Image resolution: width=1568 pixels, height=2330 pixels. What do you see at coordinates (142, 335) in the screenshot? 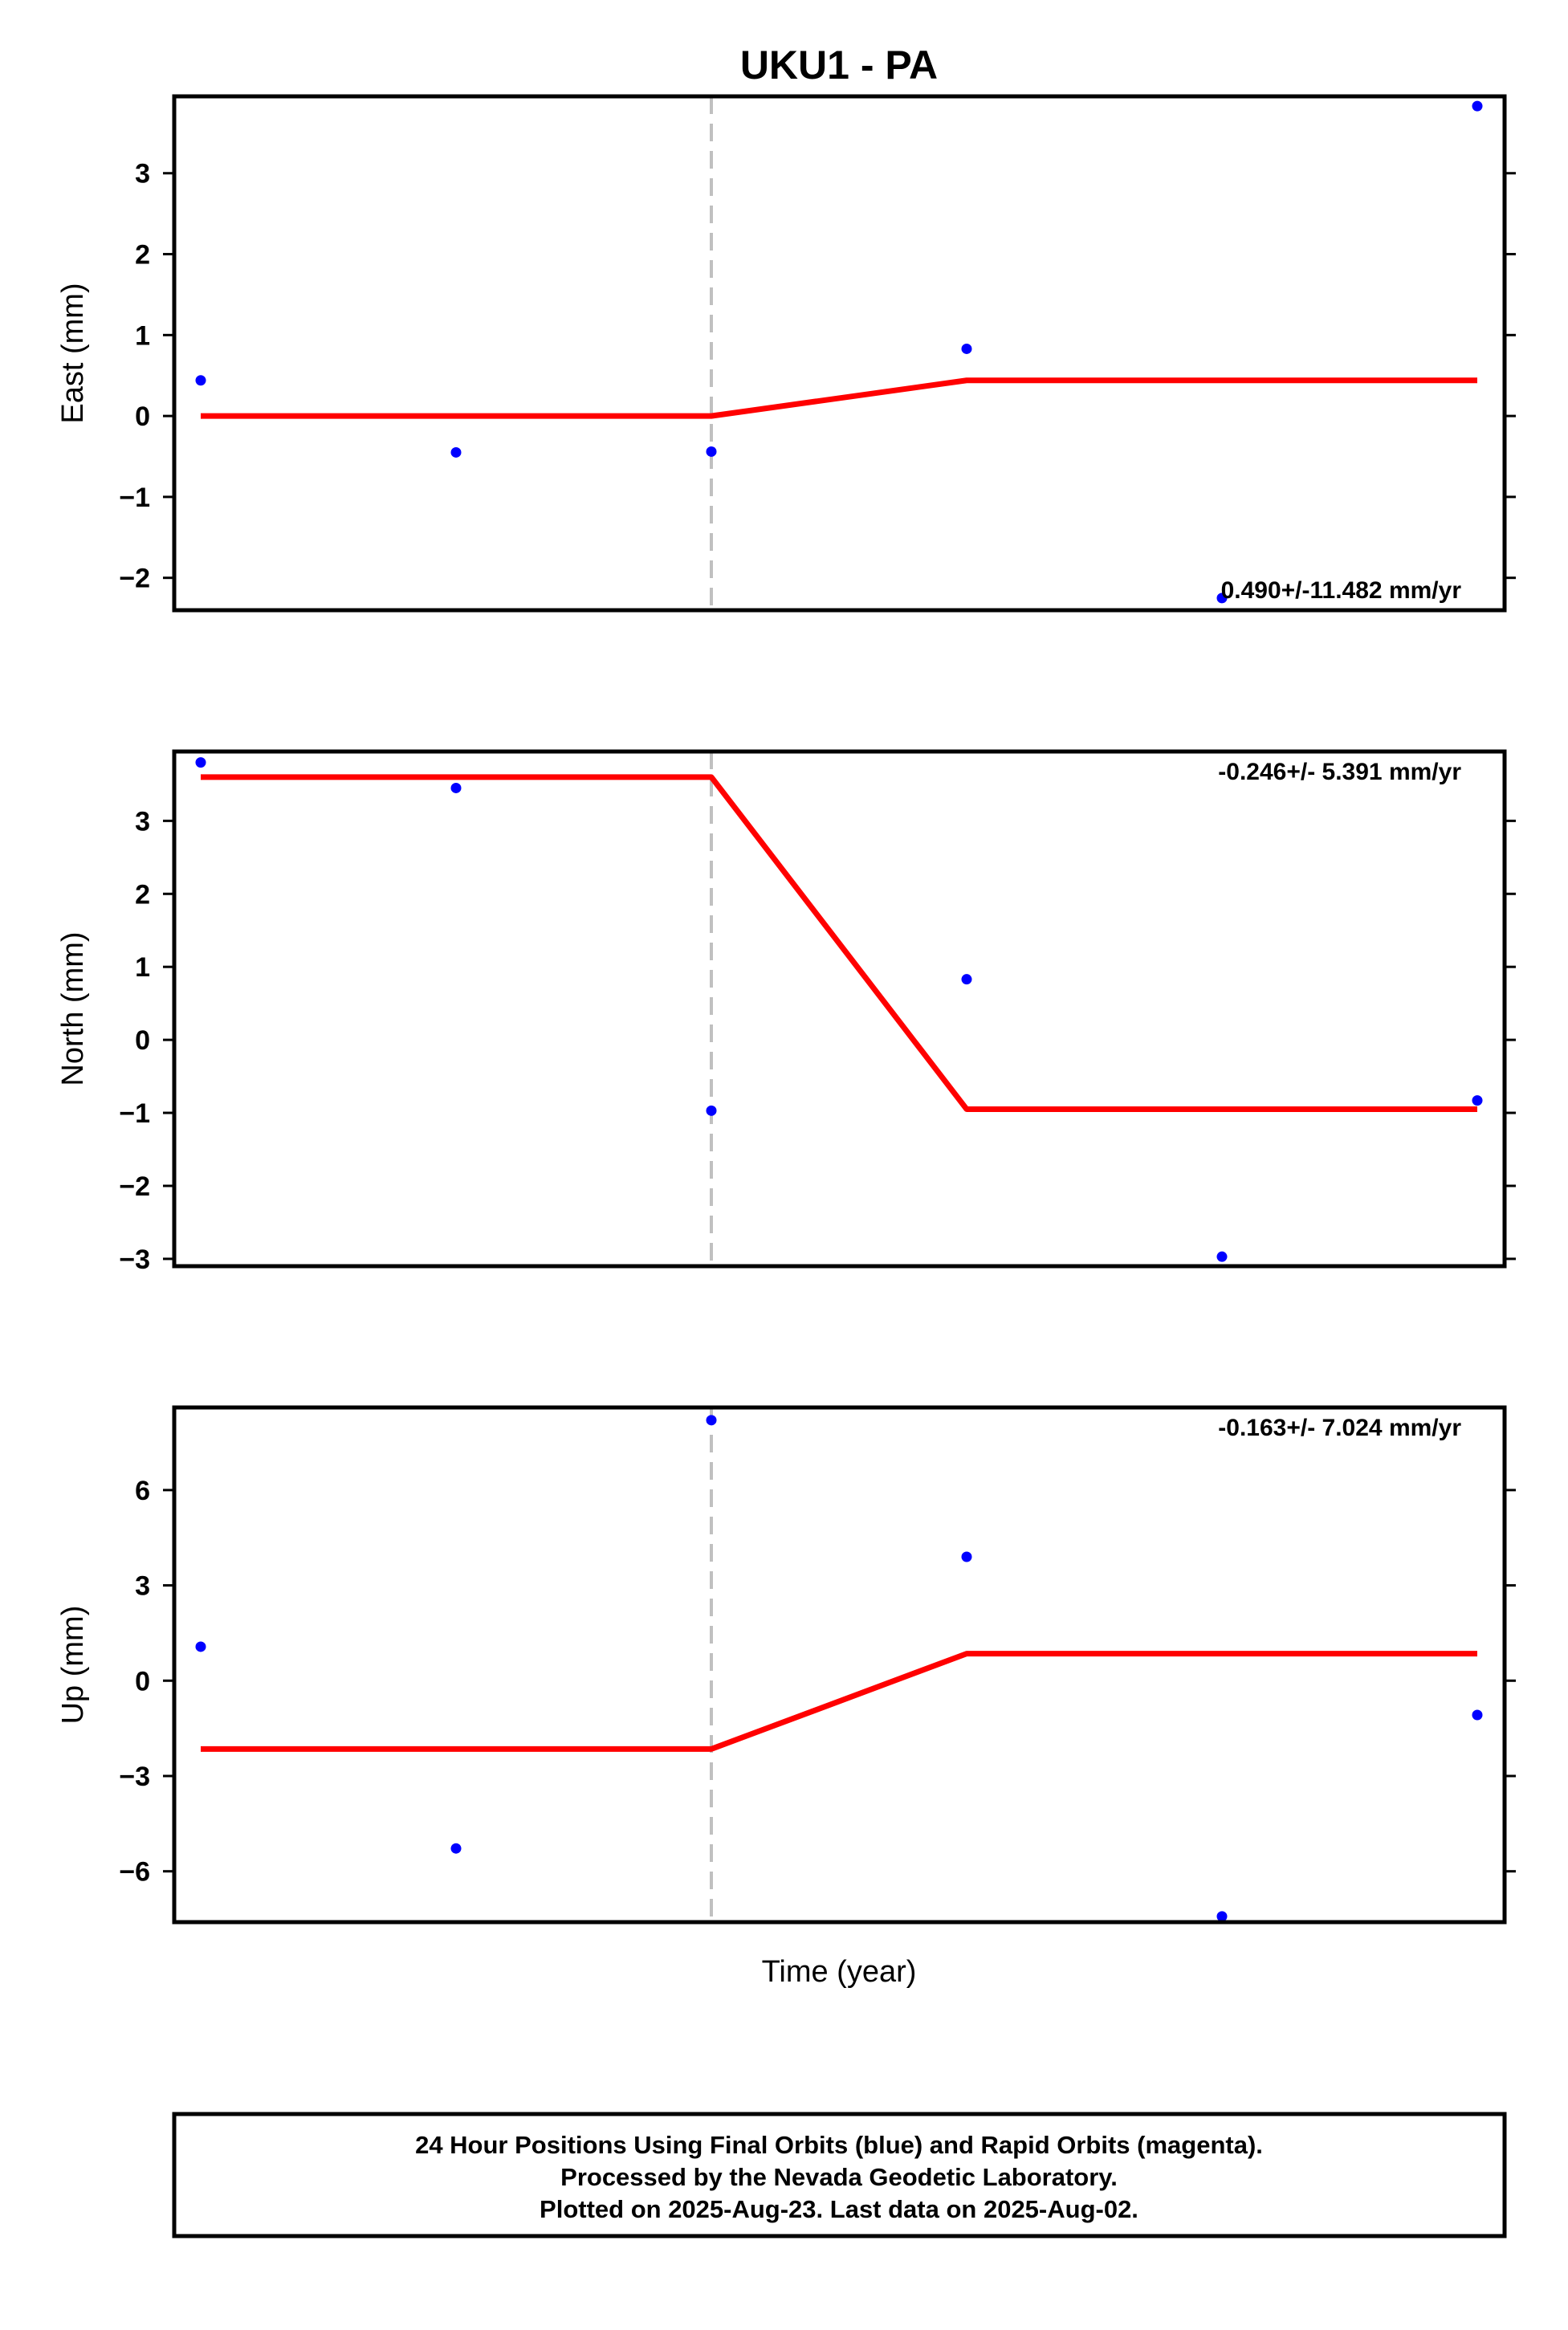
I see `east-ytick-label: 1` at bounding box center [142, 335].